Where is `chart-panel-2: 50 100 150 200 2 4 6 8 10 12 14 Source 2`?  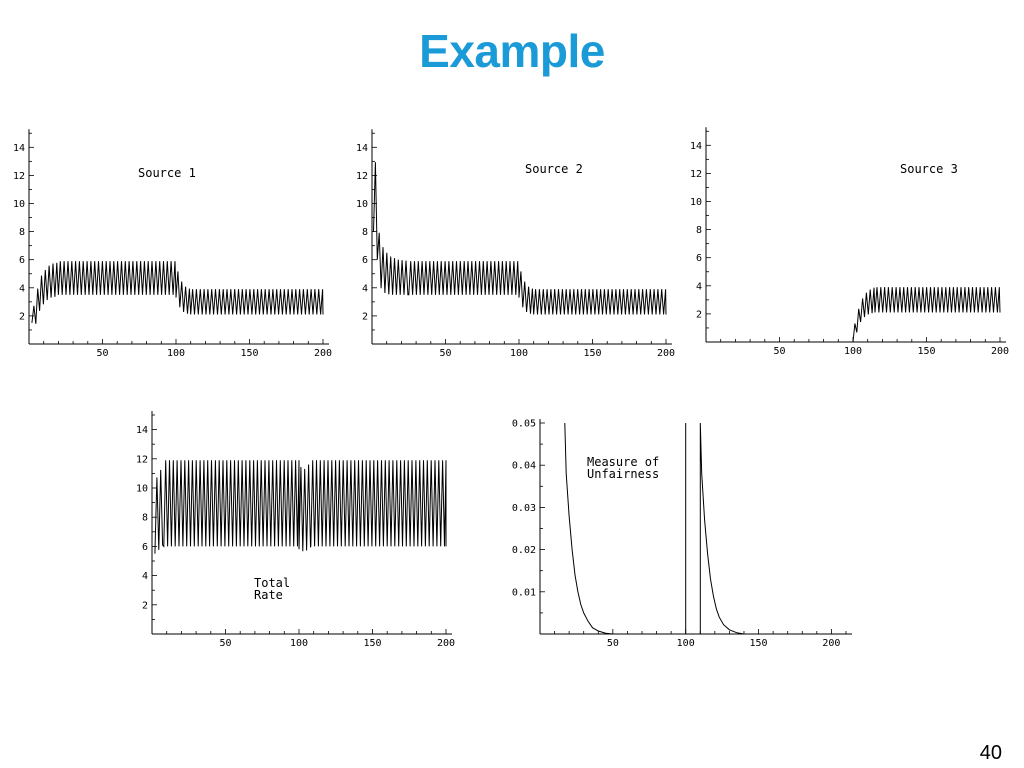 chart-panel-2: 50 100 150 200 2 4 6 8 10 12 14 Source 2 is located at coordinates (515, 244).